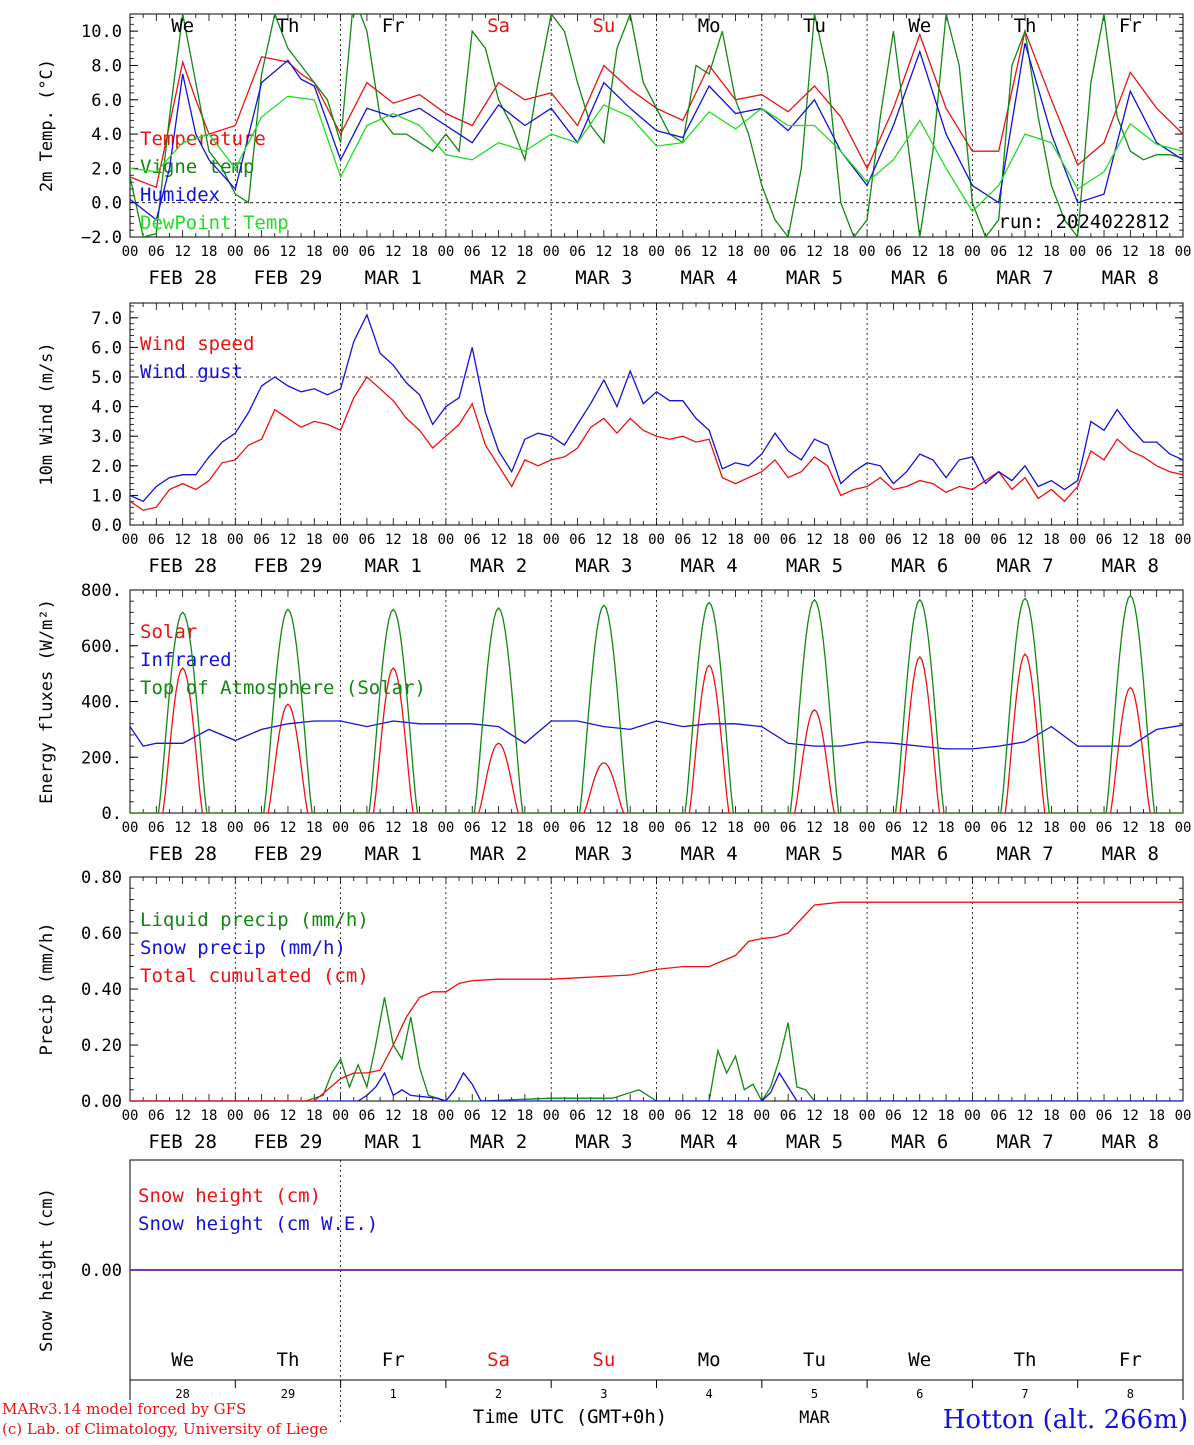 The height and width of the screenshot is (1445, 1194). What do you see at coordinates (1130, 1394) in the screenshot?
I see `bottom-day-number: 8` at bounding box center [1130, 1394].